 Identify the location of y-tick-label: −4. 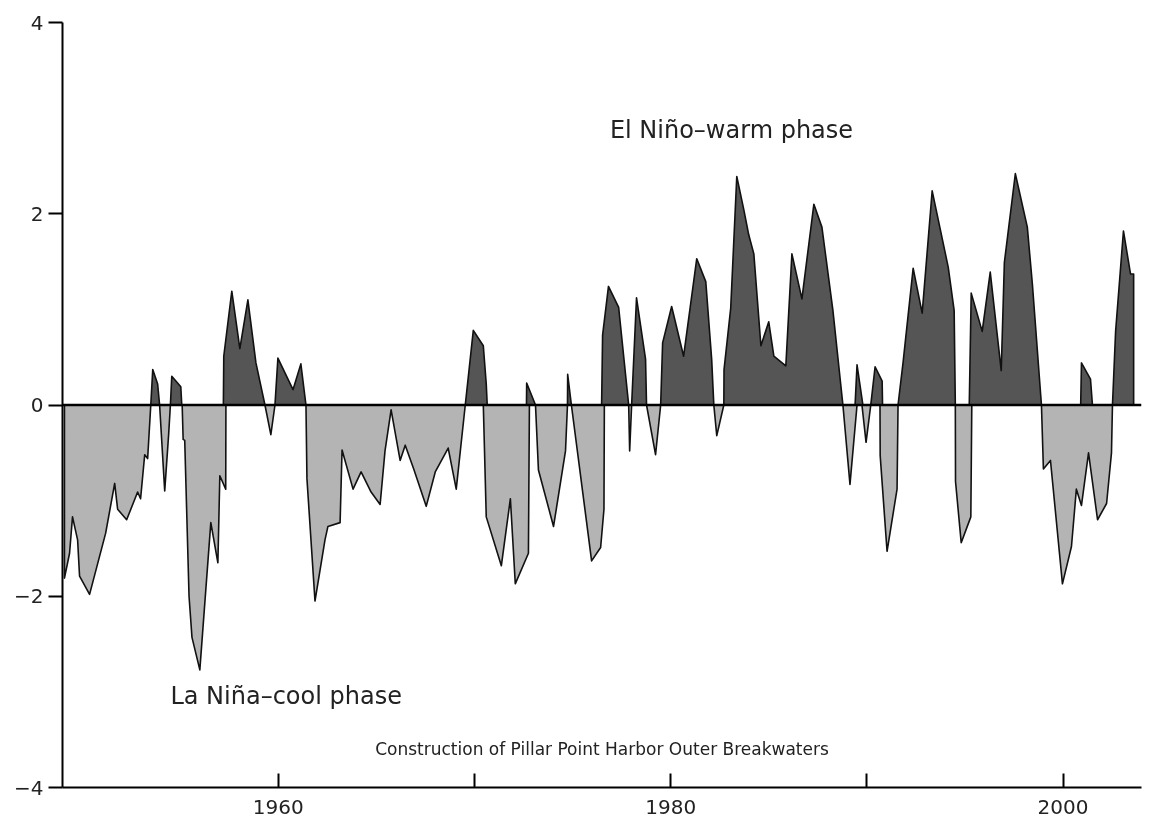
(29, 787).